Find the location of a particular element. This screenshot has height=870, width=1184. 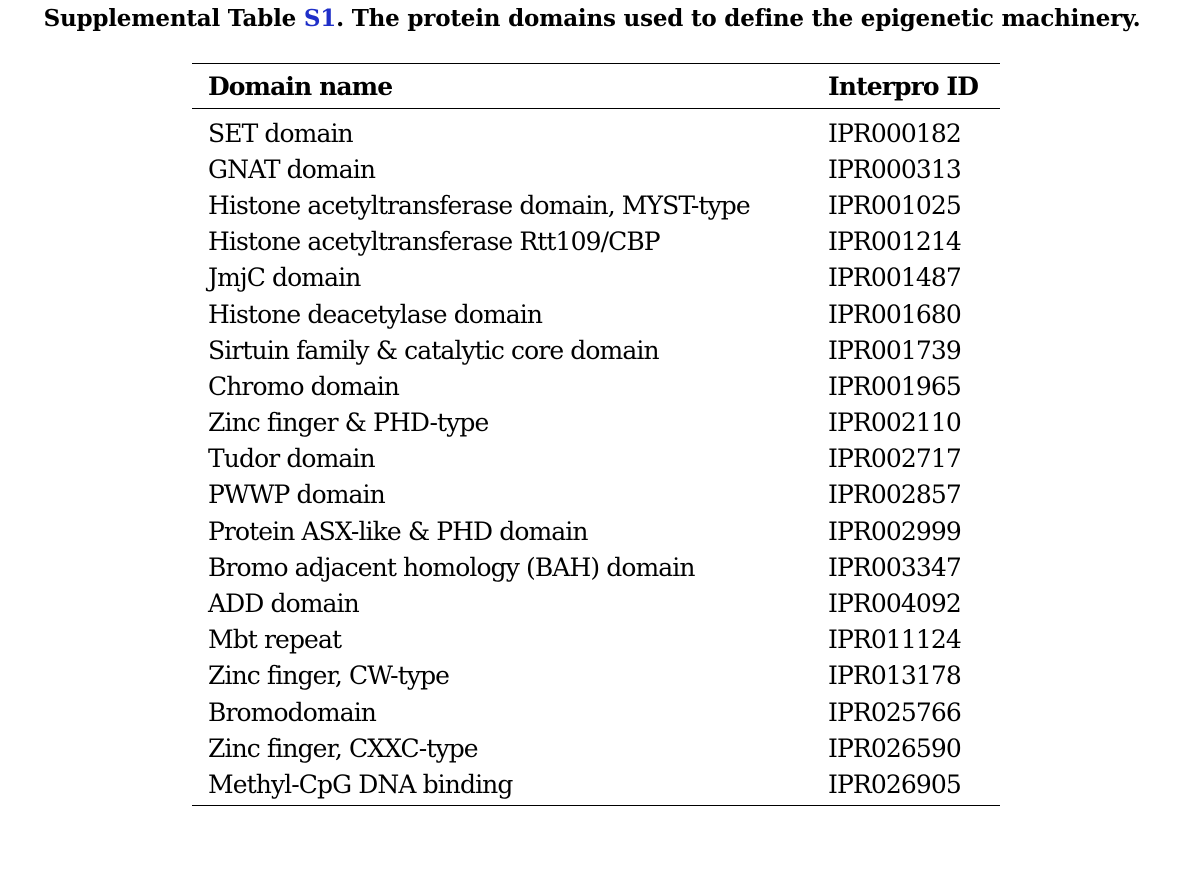

table-row: SET domain IPR000182 is located at coordinates (596, 130).